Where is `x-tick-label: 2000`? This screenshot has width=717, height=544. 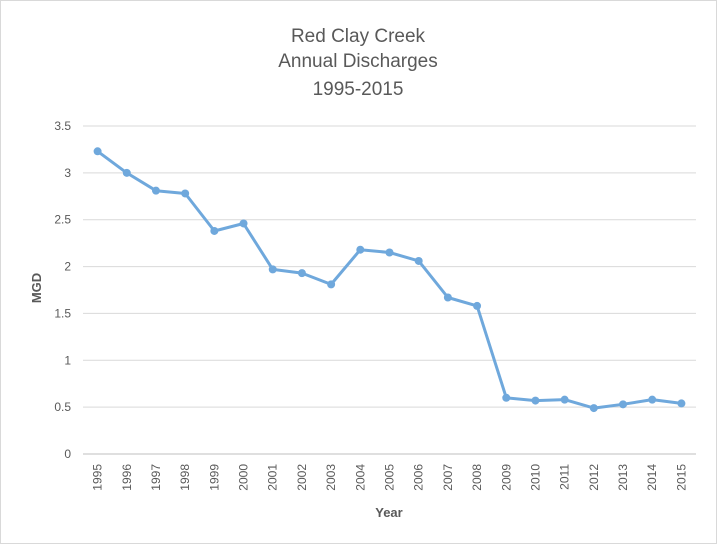 x-tick-label: 2000 is located at coordinates (244, 477).